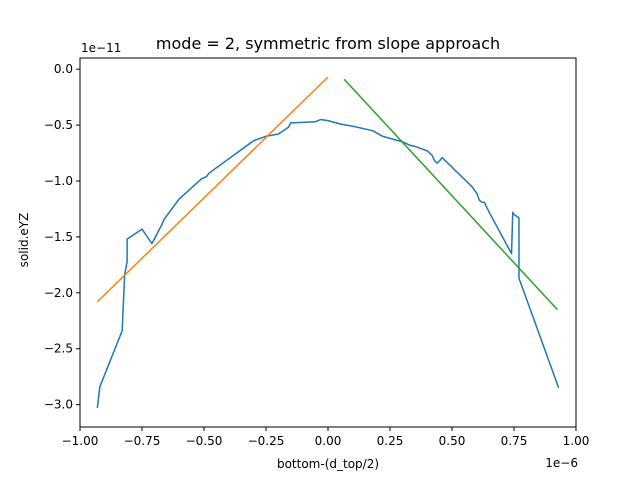 This screenshot has width=640, height=480. I want to click on chart-title: mode = 2, symmetric from slope approach, so click(328, 43).